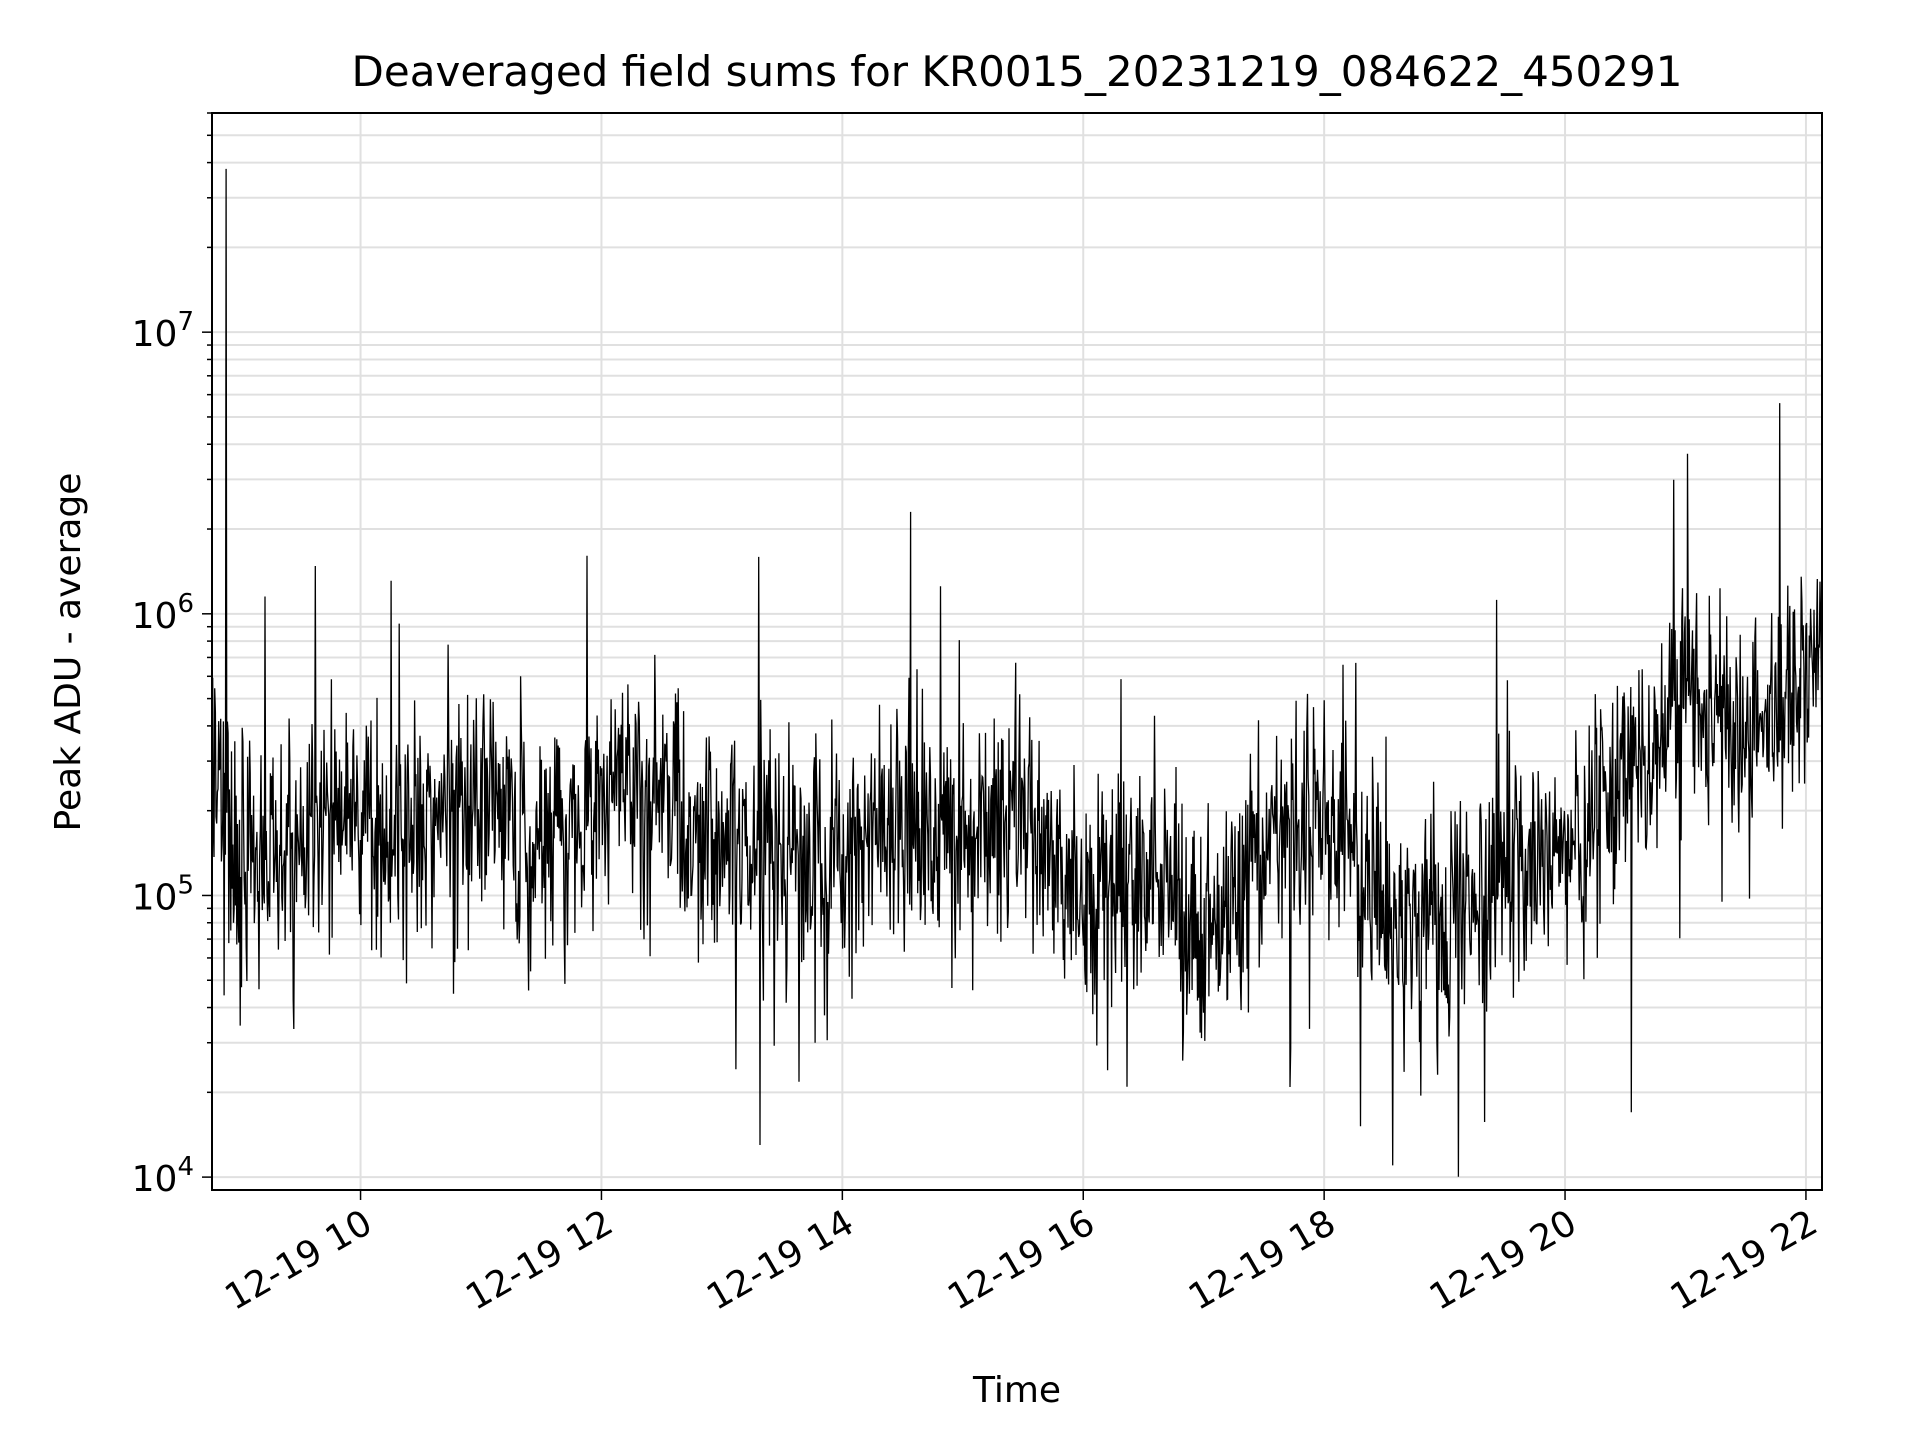 Image resolution: width=1920 pixels, height=1440 pixels. Describe the element at coordinates (68, 652) in the screenshot. I see `y-axis-label: Peak ADU - average` at that location.